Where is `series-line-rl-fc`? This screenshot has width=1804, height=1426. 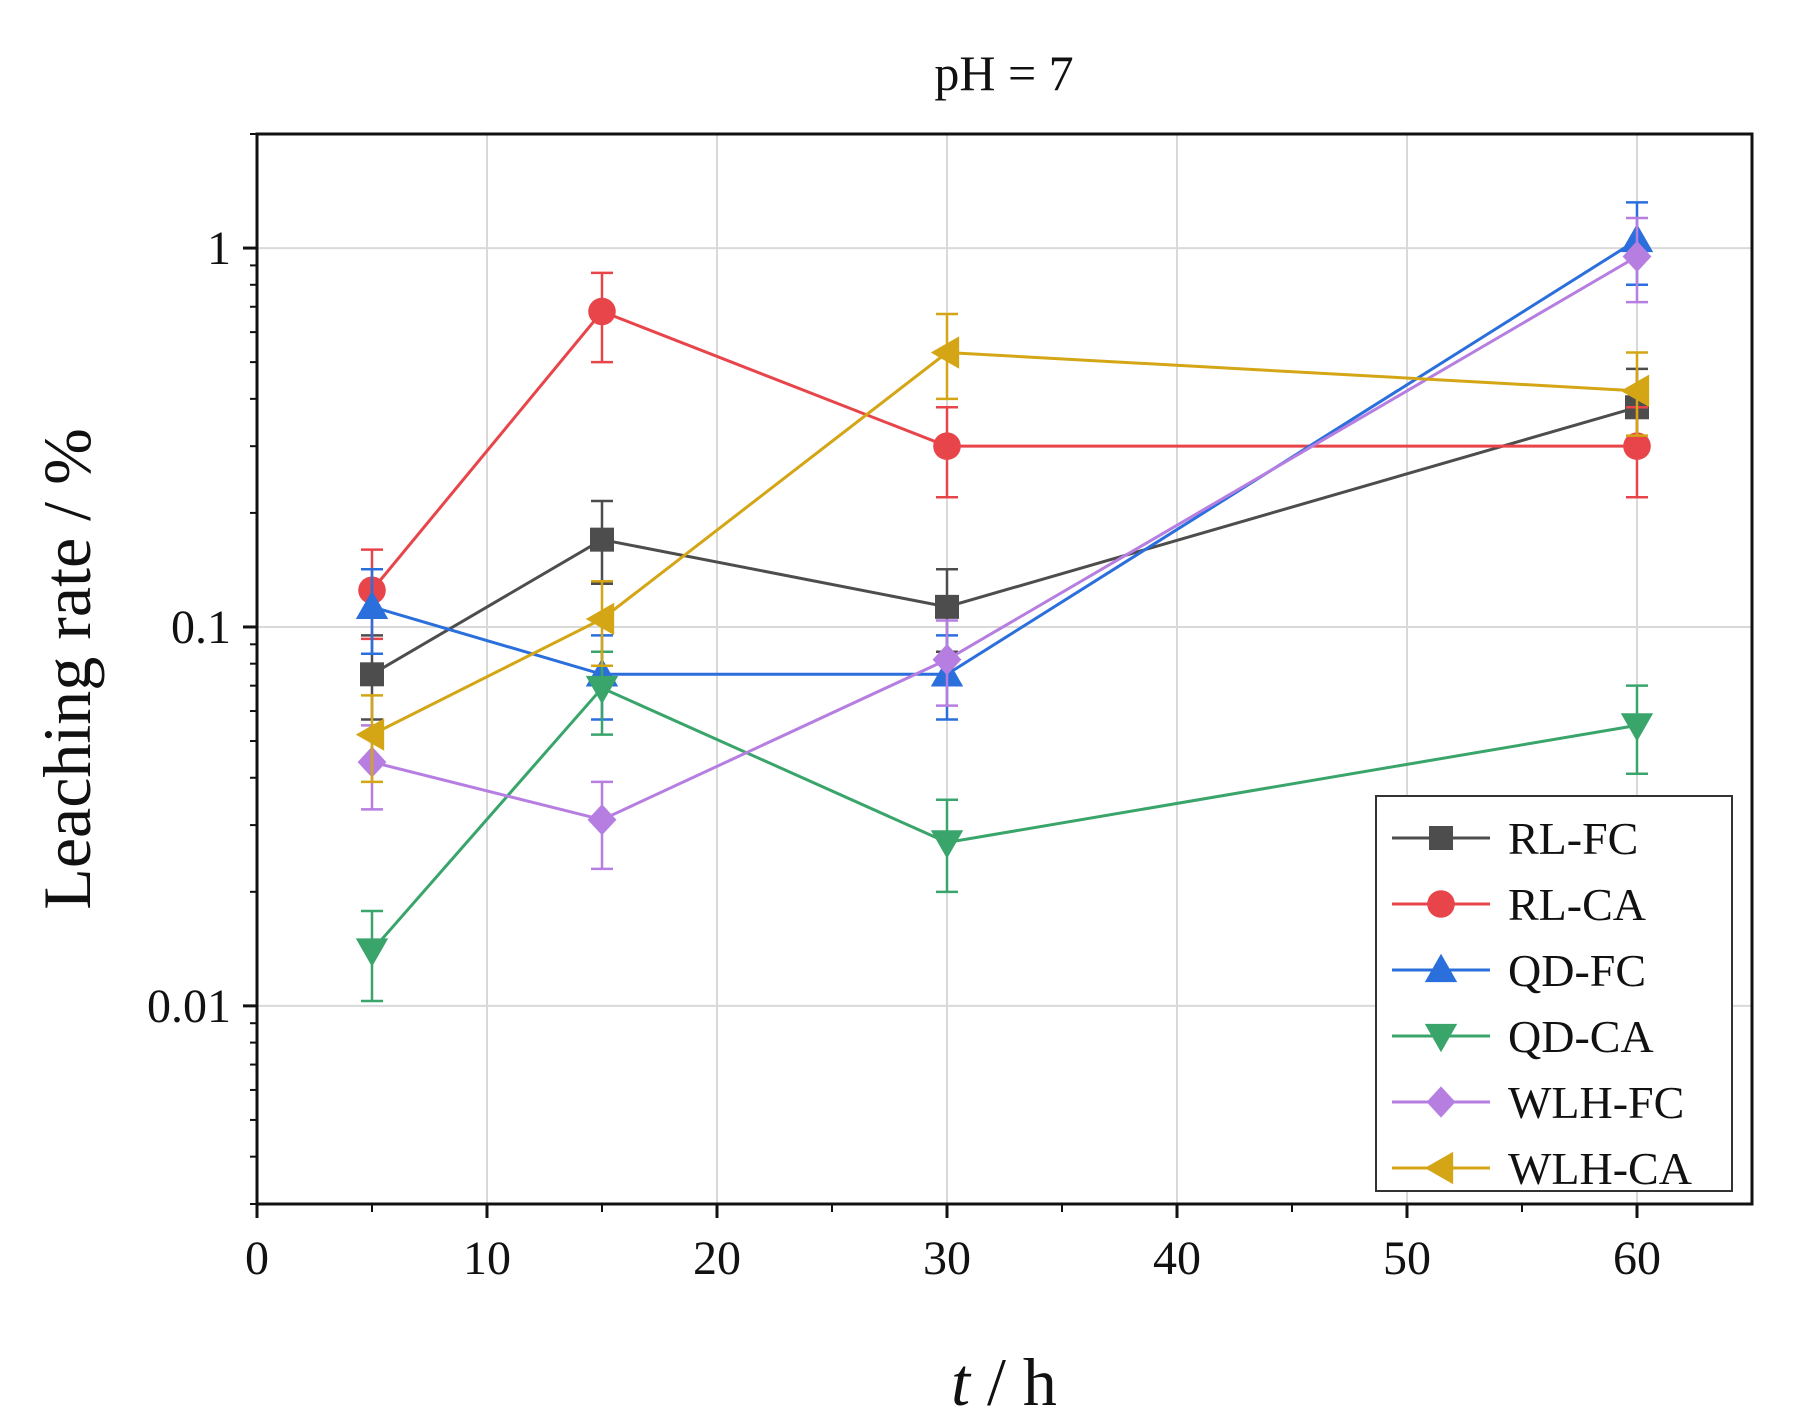 series-line-rl-fc is located at coordinates (1004, 540).